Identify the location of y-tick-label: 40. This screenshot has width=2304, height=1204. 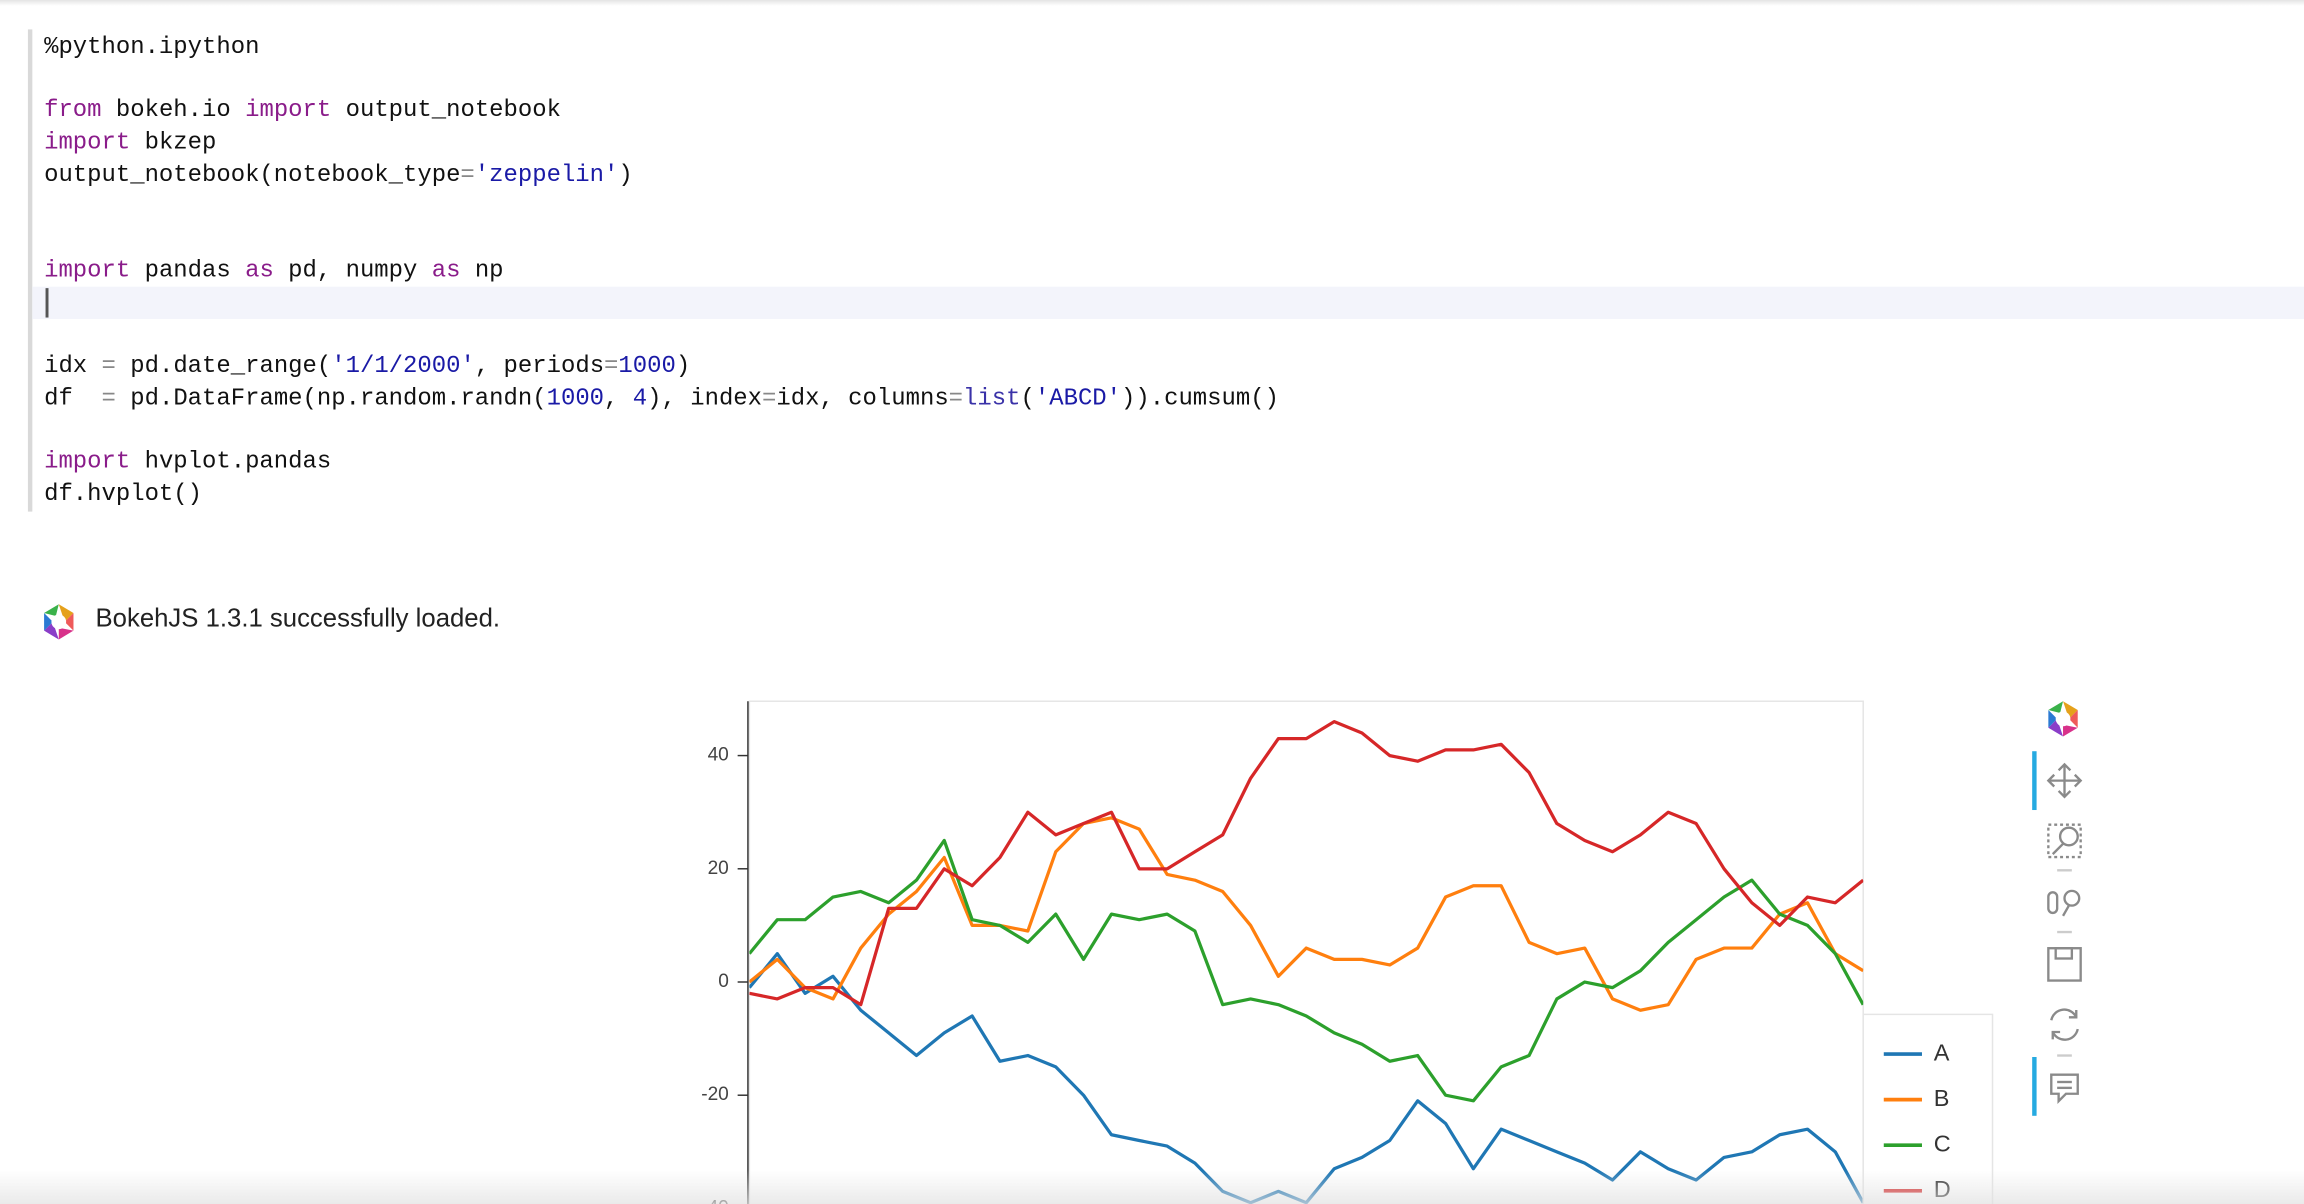
(718, 755).